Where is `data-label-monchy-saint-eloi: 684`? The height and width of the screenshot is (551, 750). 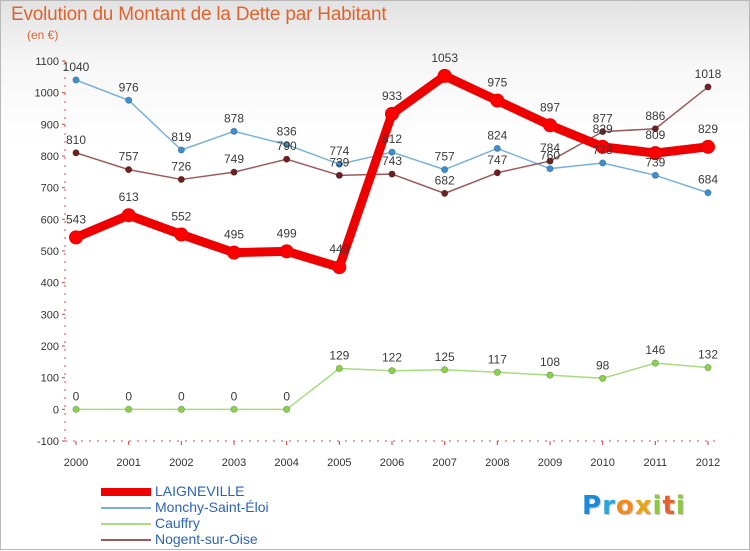
data-label-monchy-saint-eloi: 684 is located at coordinates (708, 180).